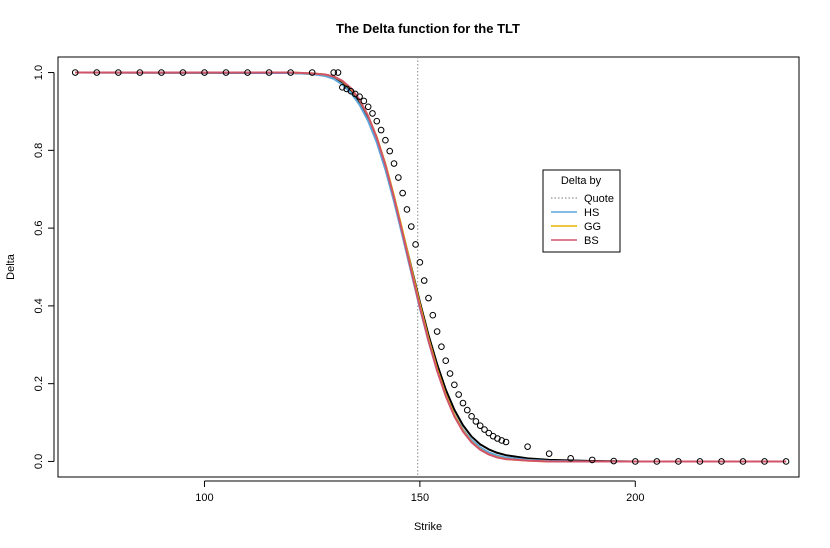  I want to click on y-tick-label: 0.8, so click(39, 150).